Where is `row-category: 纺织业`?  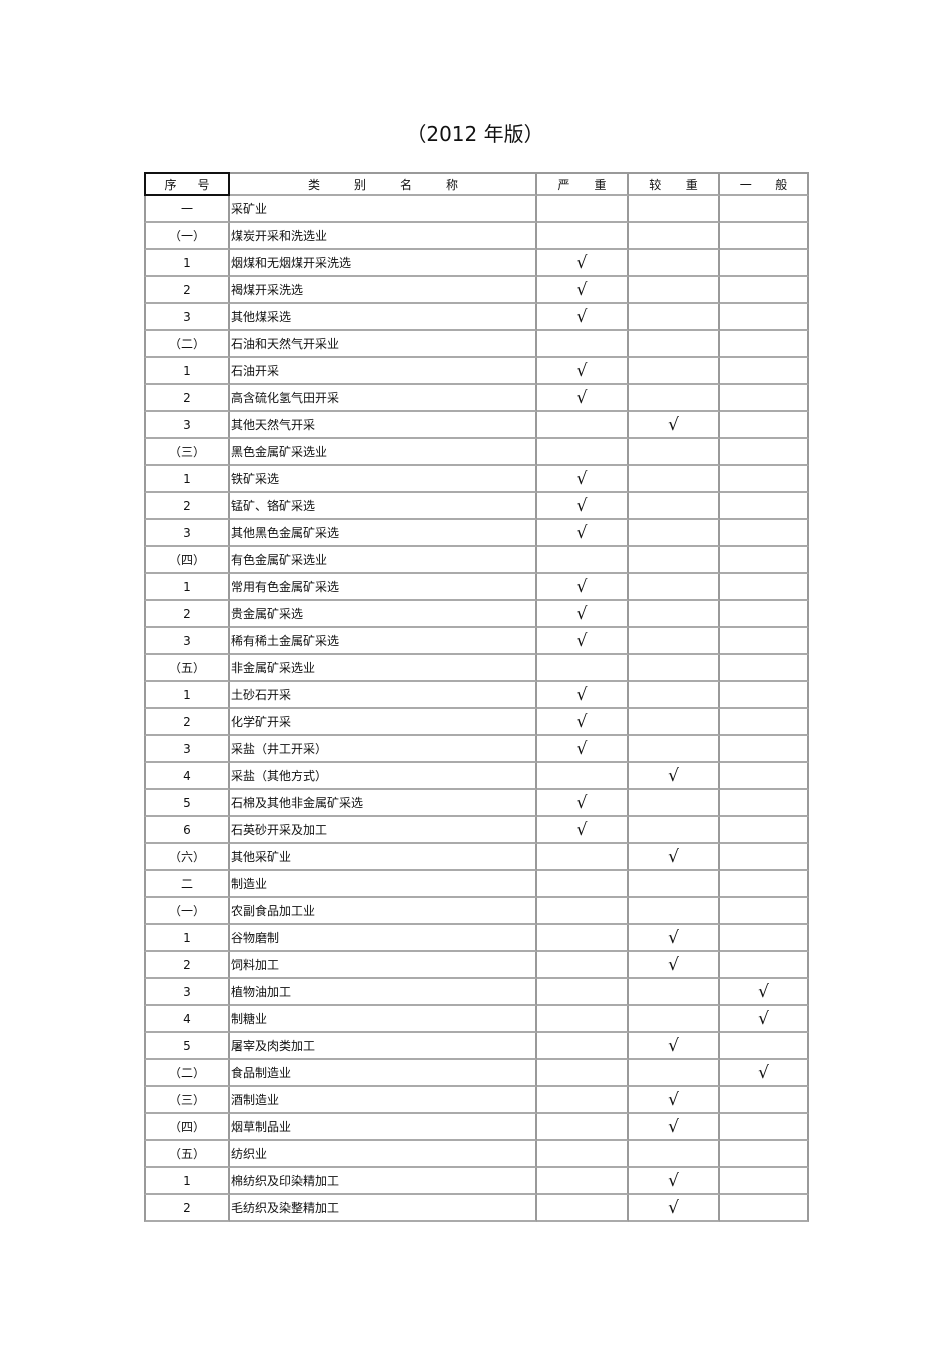 row-category: 纺织业 is located at coordinates (383, 1154).